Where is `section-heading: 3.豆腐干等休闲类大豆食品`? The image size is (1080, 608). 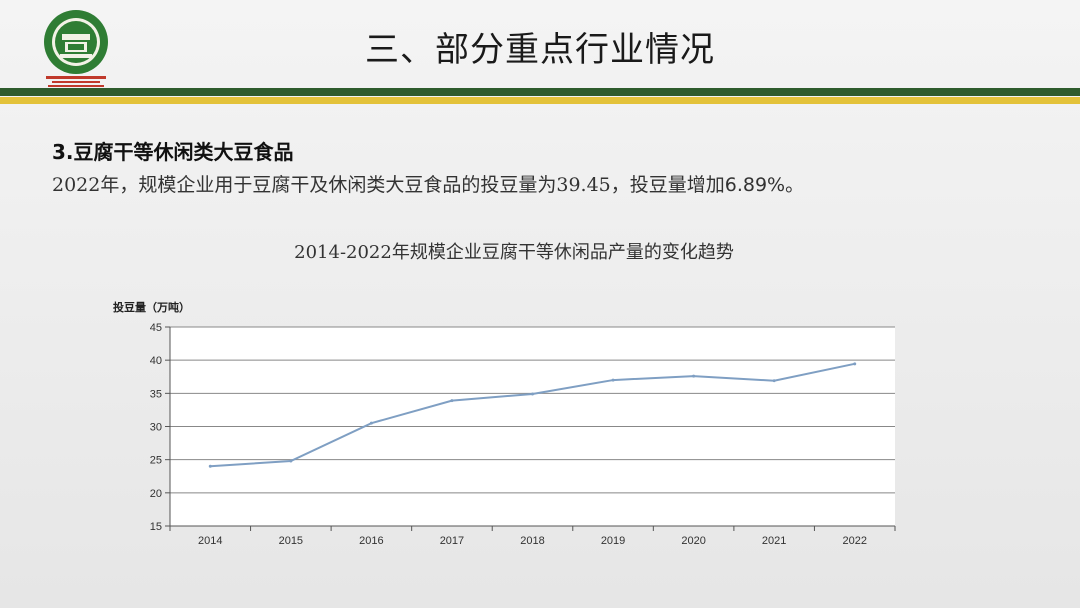 section-heading: 3.豆腐干等休闲类大豆食品 is located at coordinates (173, 152).